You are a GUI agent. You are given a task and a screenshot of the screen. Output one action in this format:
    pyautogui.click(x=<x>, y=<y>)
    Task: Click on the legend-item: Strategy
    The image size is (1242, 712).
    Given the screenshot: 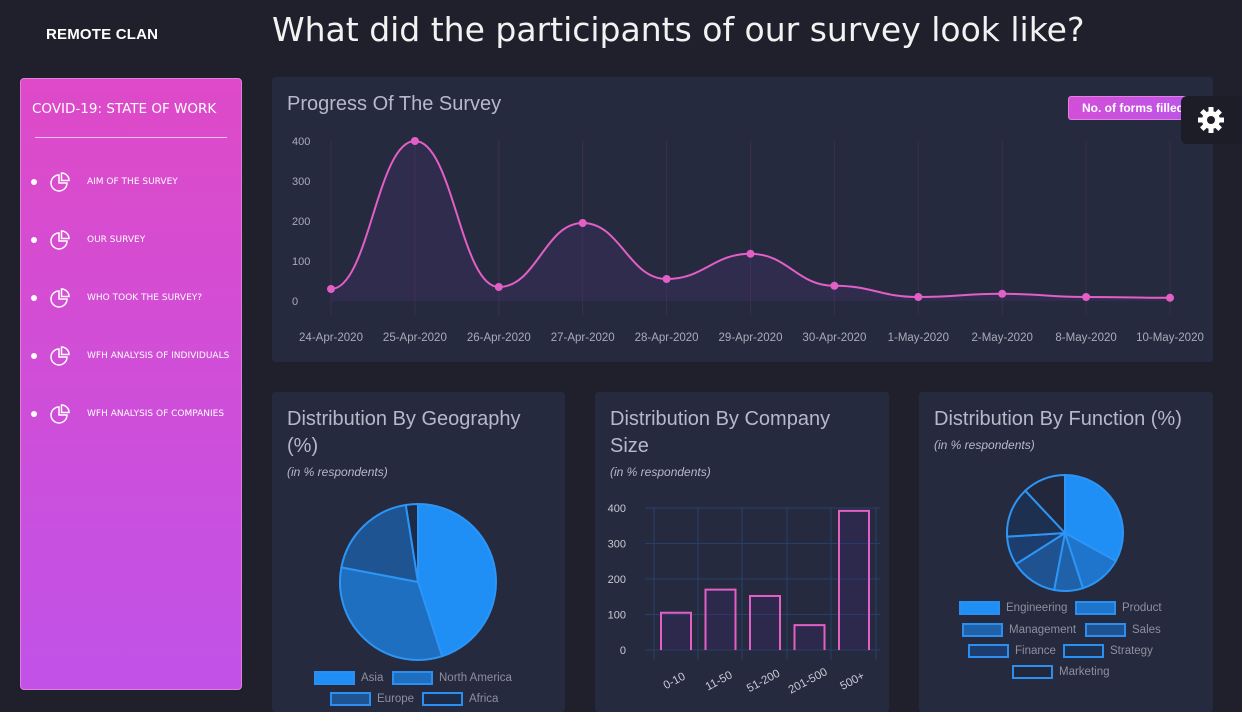 What is the action you would take?
    pyautogui.click(x=1108, y=651)
    